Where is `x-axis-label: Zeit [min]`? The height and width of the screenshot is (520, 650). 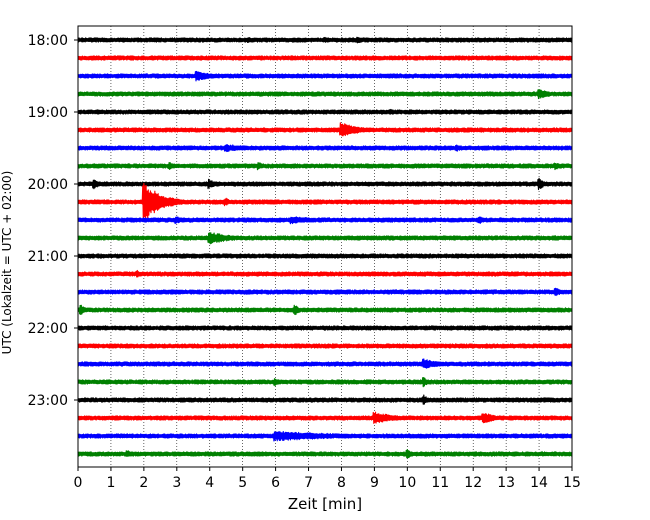 x-axis-label: Zeit [min] is located at coordinates (325, 504).